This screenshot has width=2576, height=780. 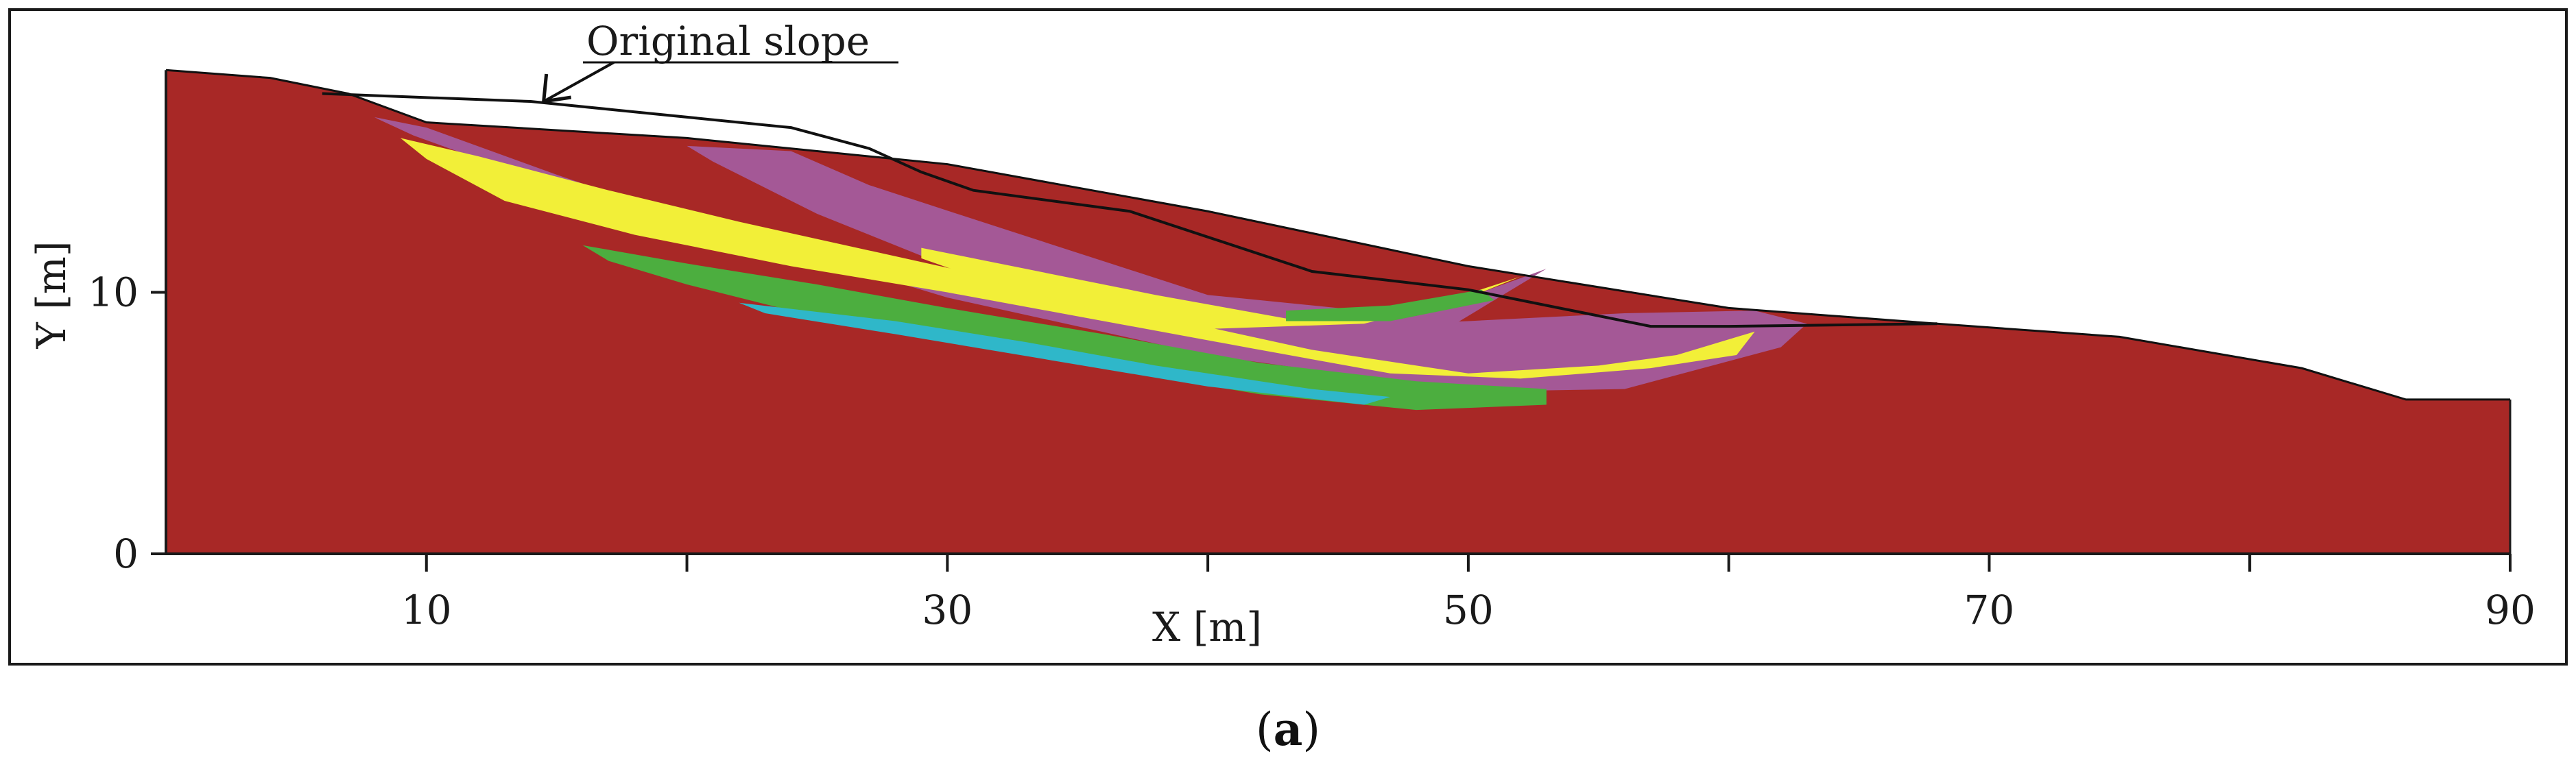 What do you see at coordinates (1220, 288) in the screenshot?
I see `zone-yellow-upper-band` at bounding box center [1220, 288].